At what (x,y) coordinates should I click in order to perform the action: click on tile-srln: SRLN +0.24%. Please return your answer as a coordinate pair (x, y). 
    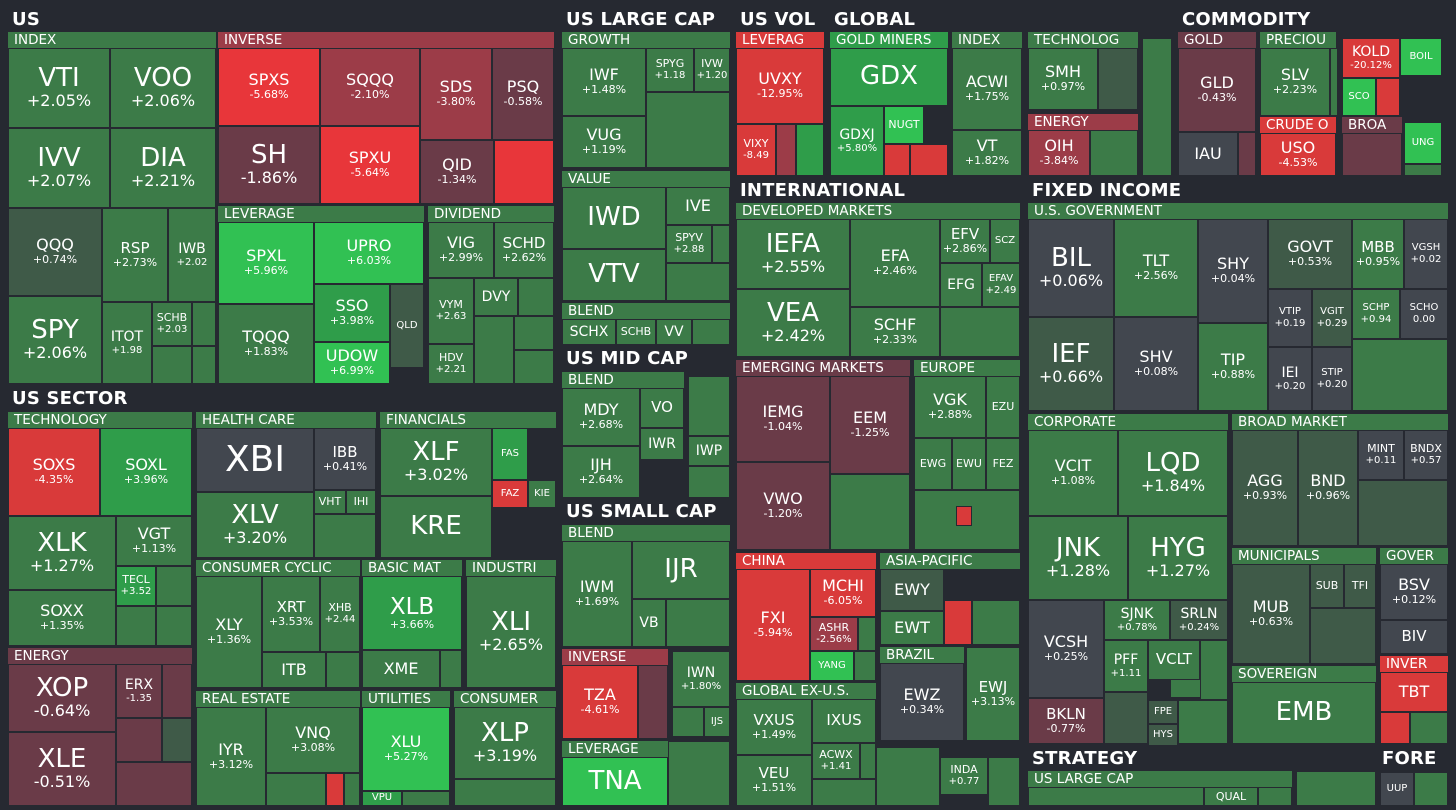
    Looking at the image, I should click on (1199, 620).